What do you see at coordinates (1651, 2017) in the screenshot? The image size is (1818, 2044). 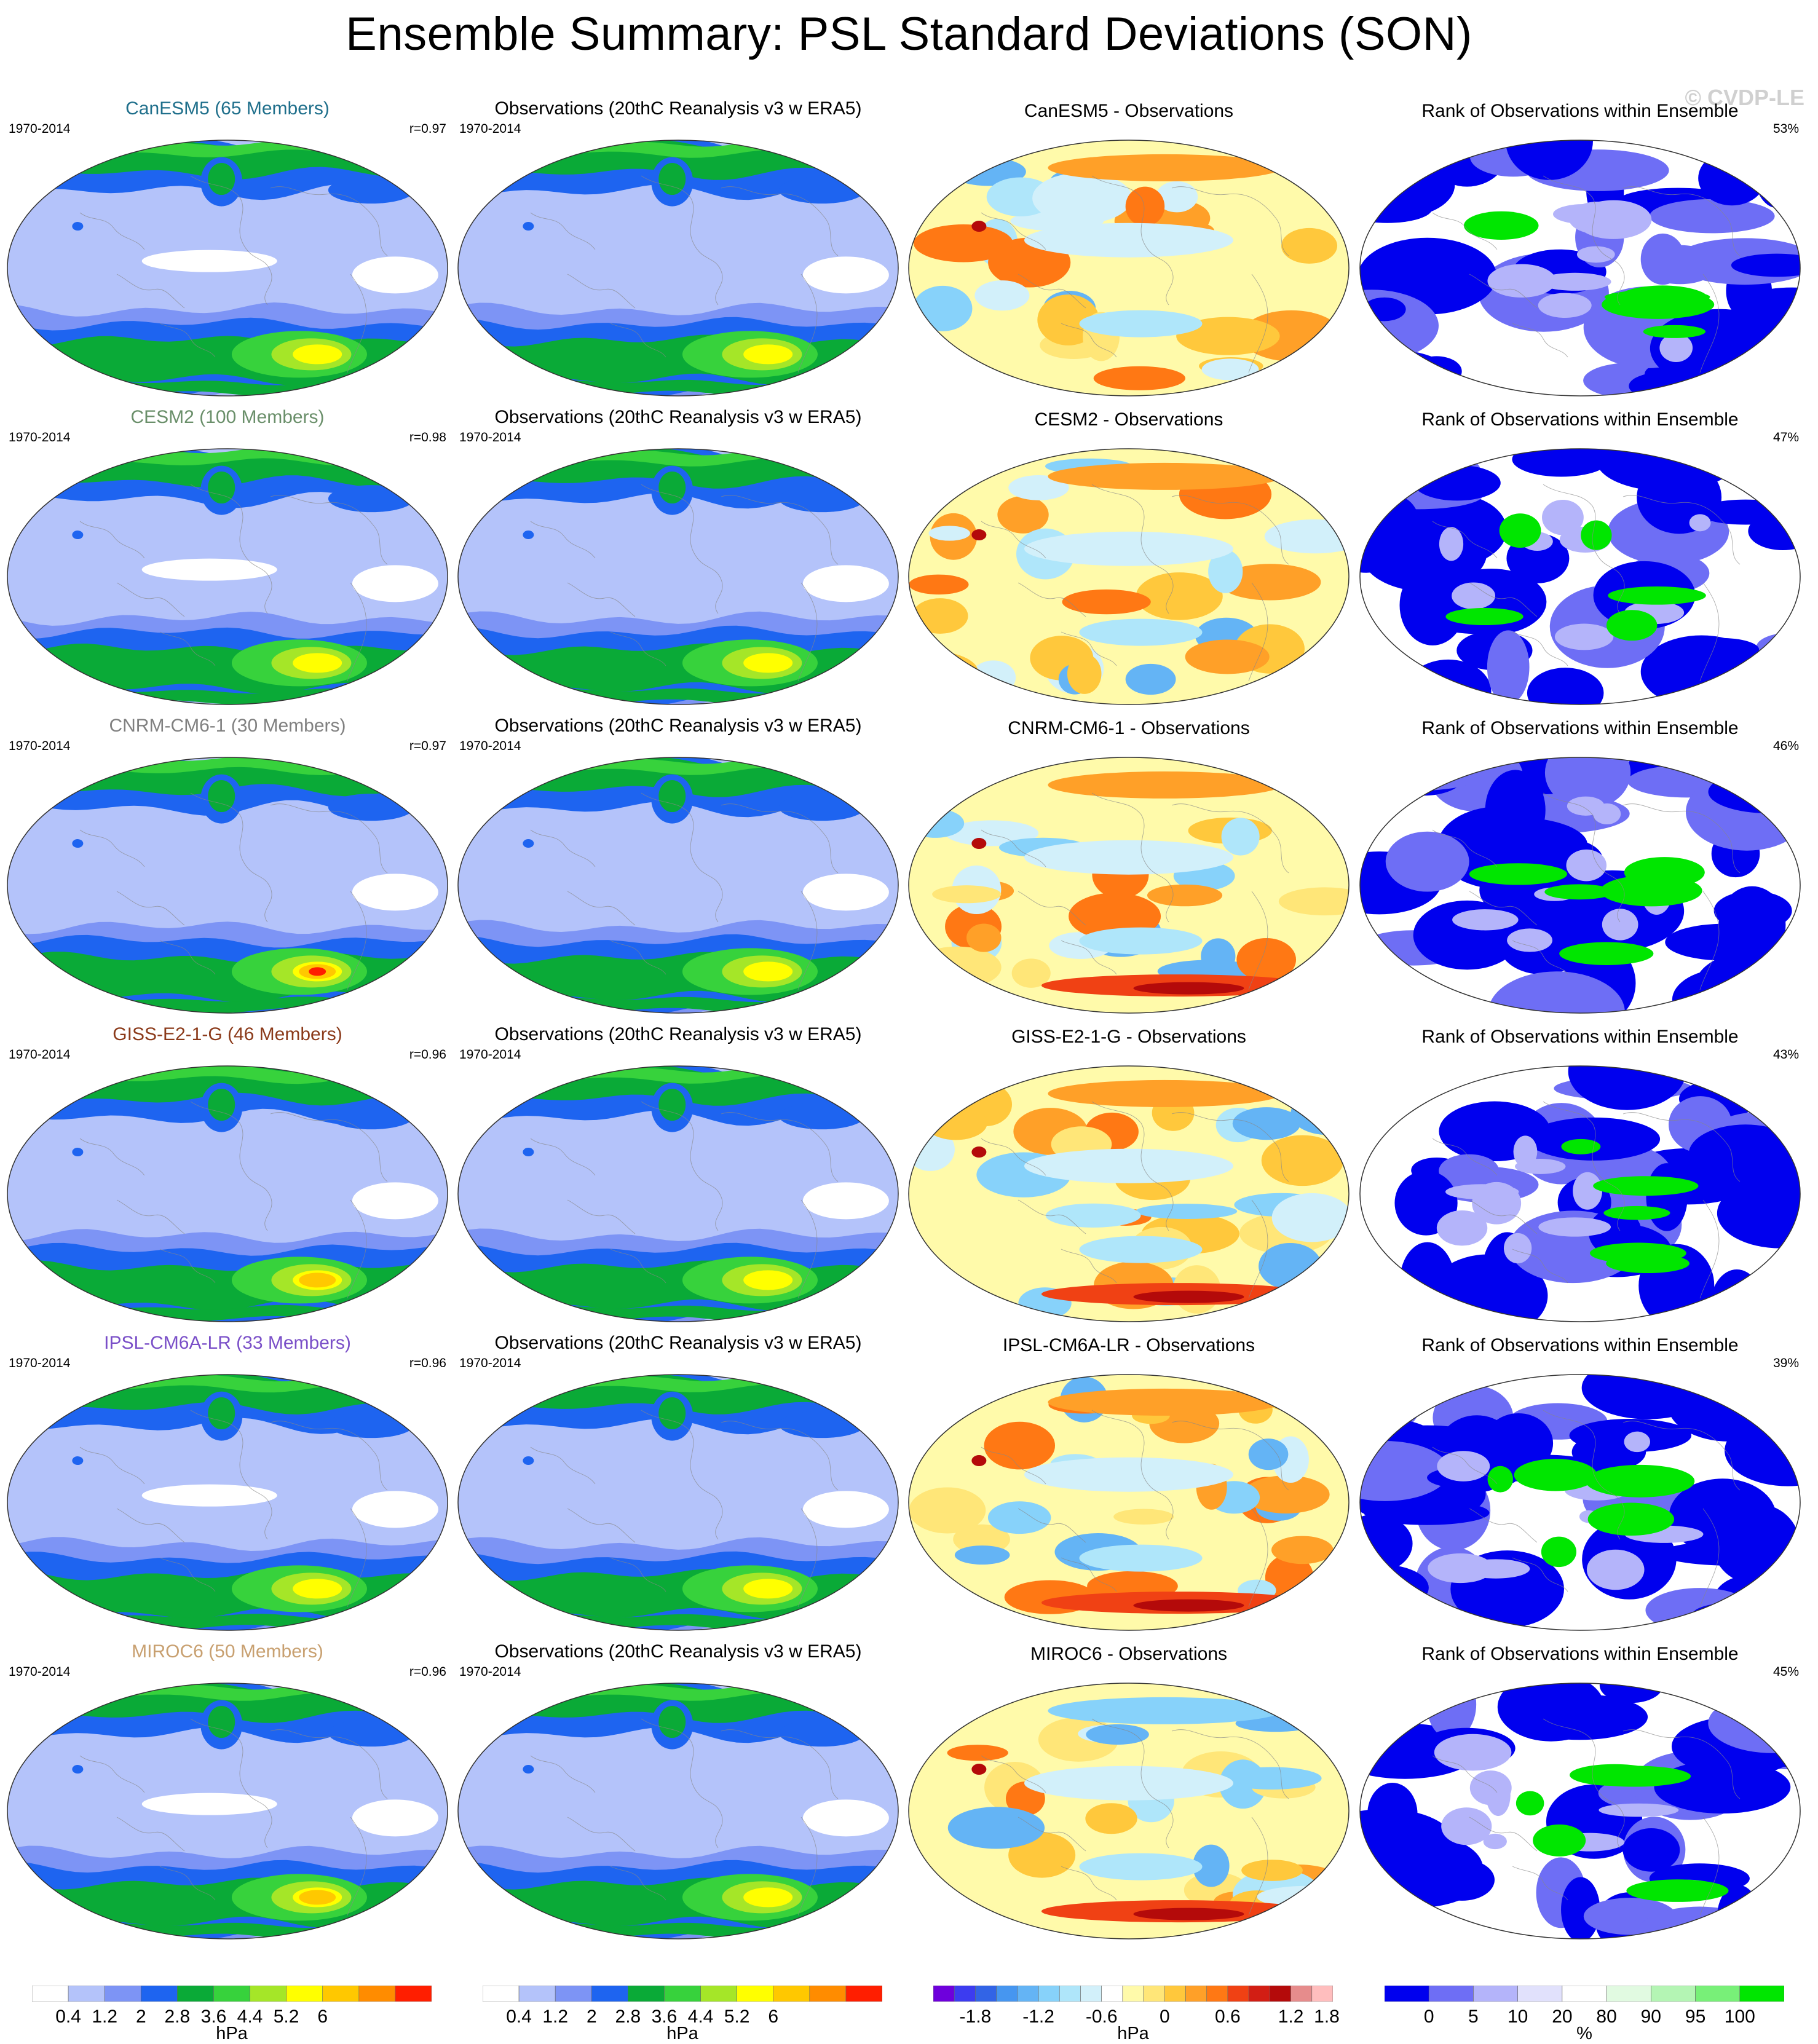 I see `colorbar-tick-label: 90` at bounding box center [1651, 2017].